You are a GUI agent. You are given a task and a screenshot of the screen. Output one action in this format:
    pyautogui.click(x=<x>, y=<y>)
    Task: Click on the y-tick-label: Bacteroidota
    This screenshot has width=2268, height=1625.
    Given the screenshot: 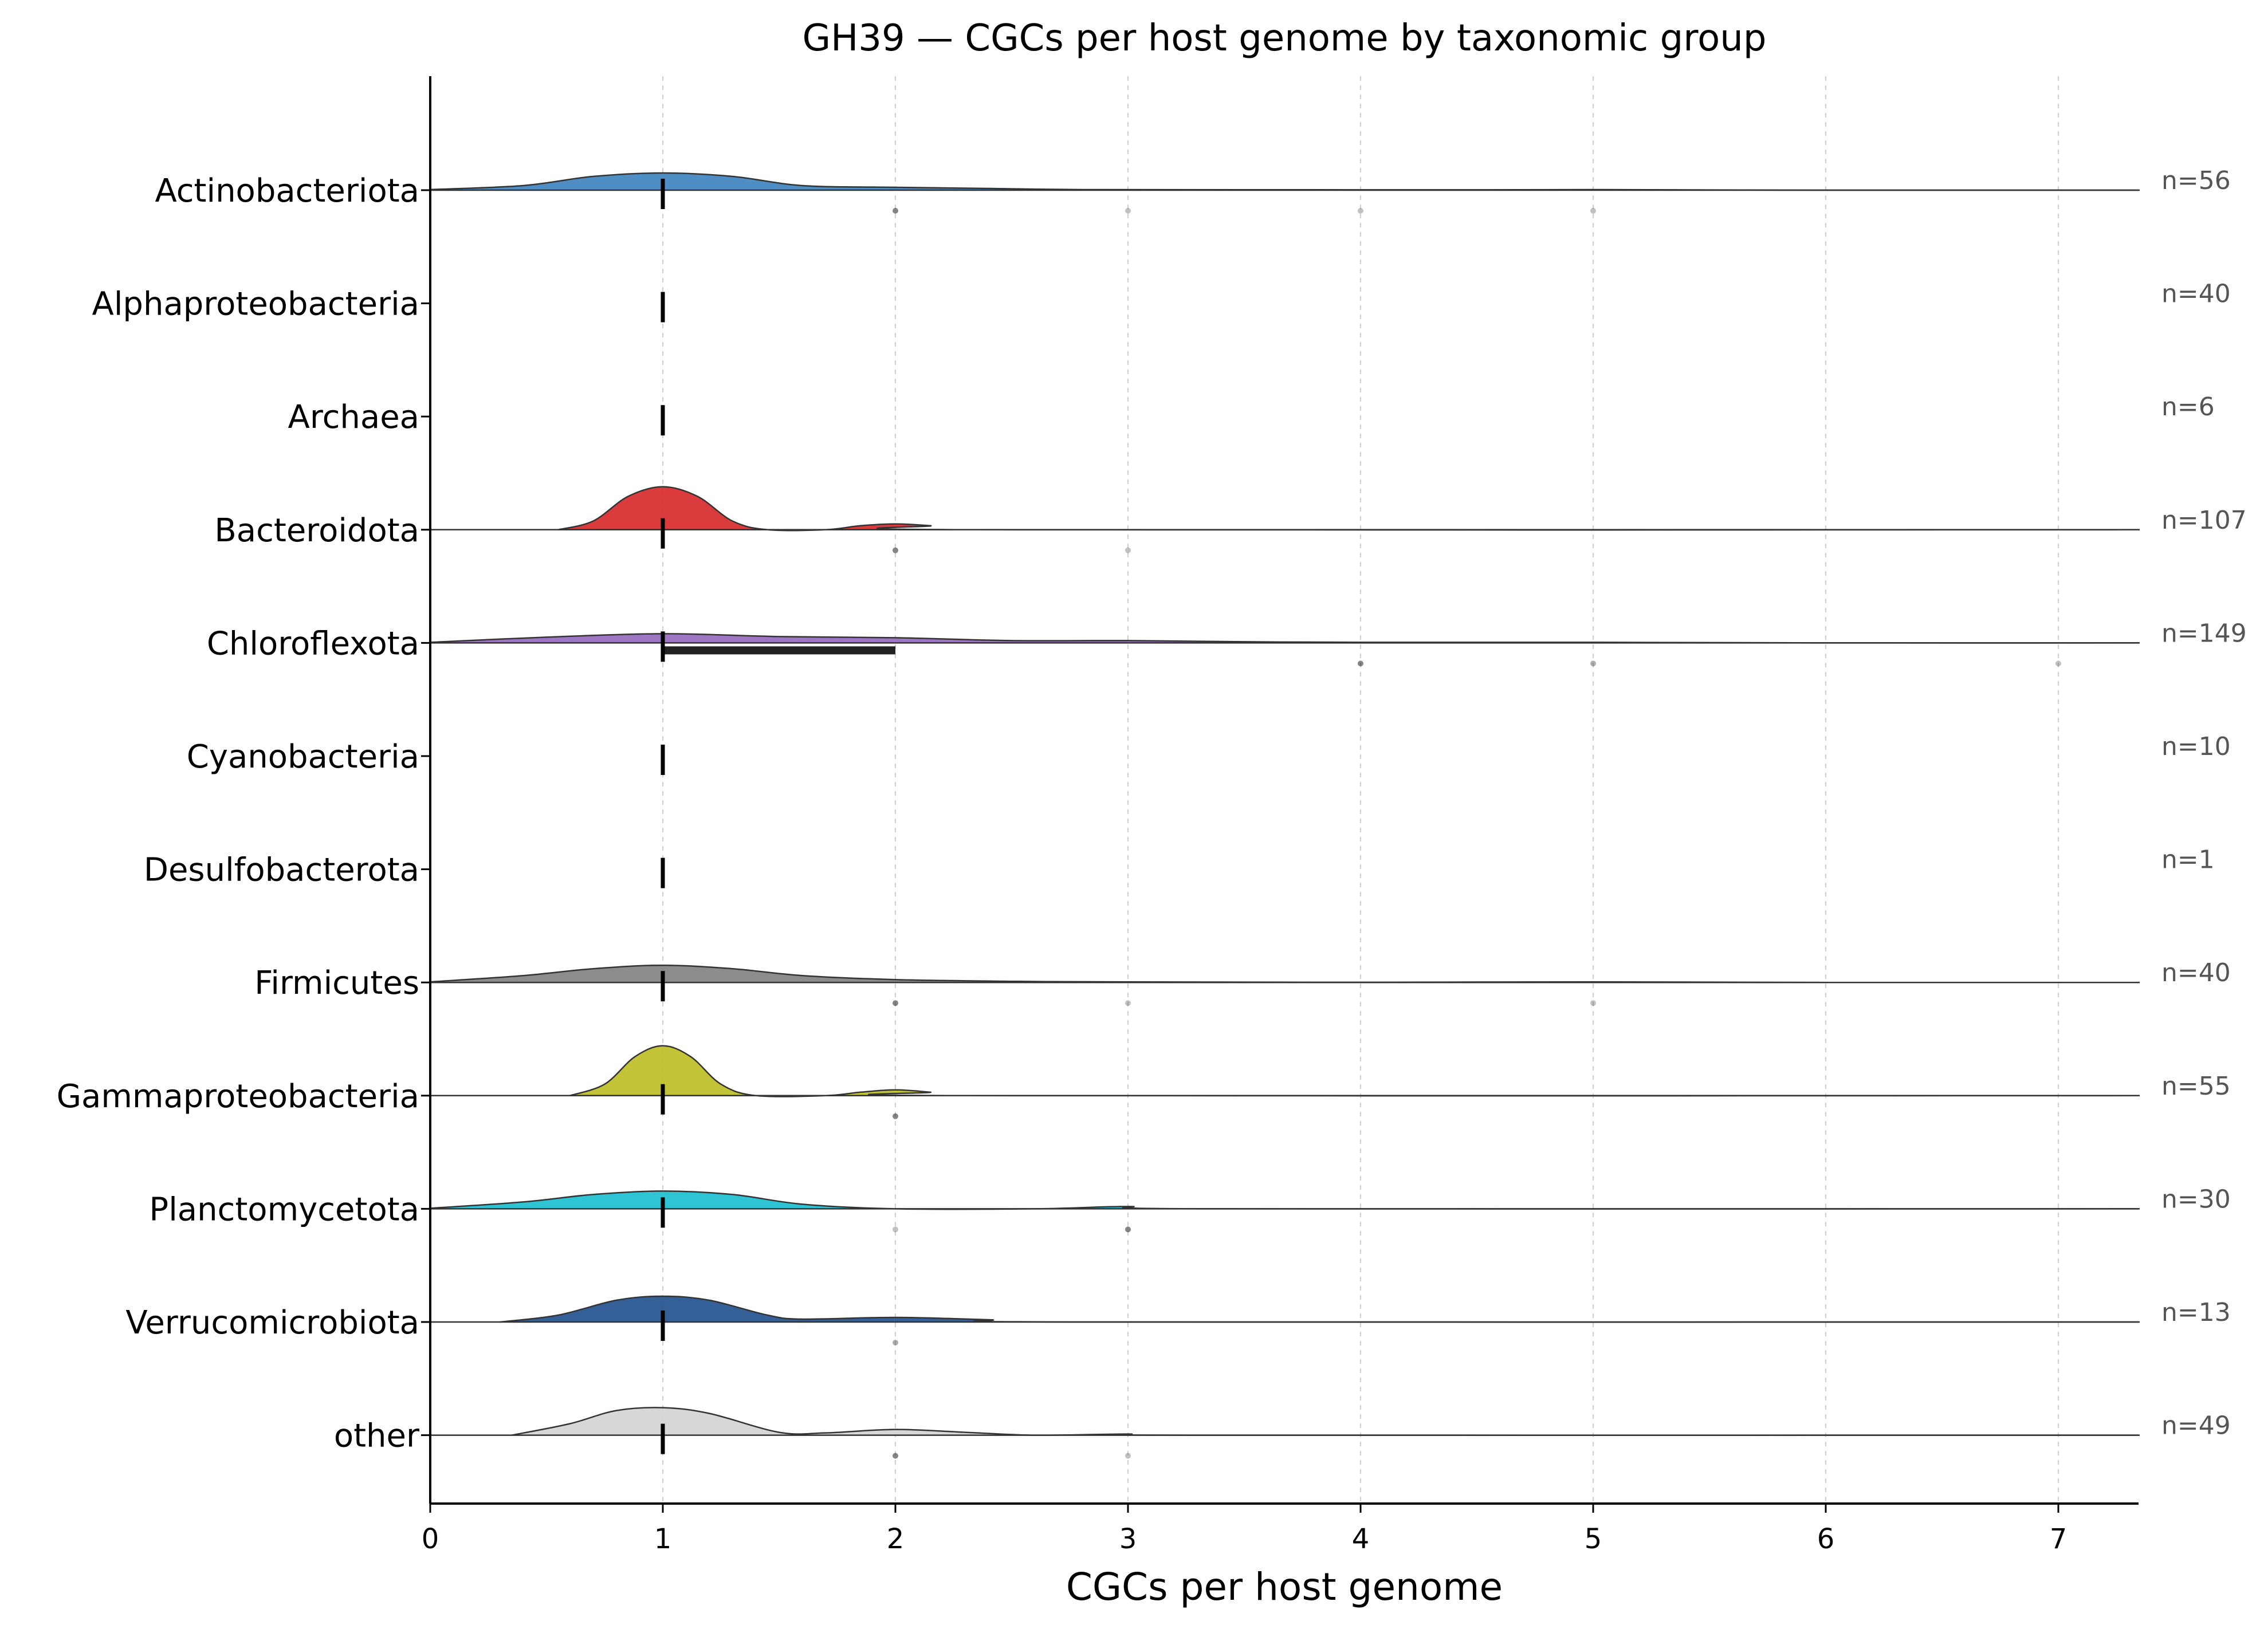 What is the action you would take?
    pyautogui.click(x=316, y=530)
    